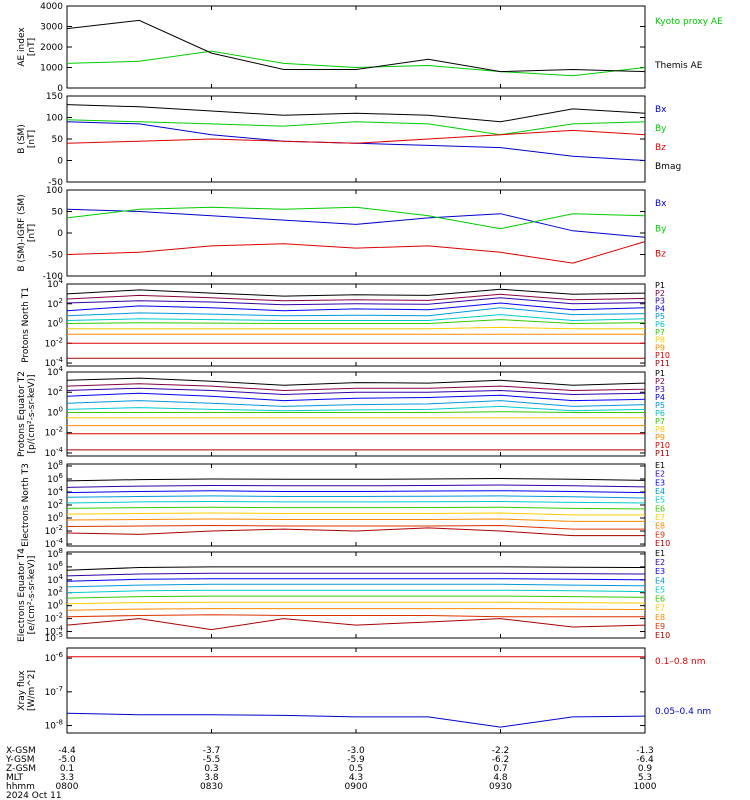 This screenshot has width=750, height=800. Describe the element at coordinates (660, 626) in the screenshot. I see `legend-label: E9` at that location.